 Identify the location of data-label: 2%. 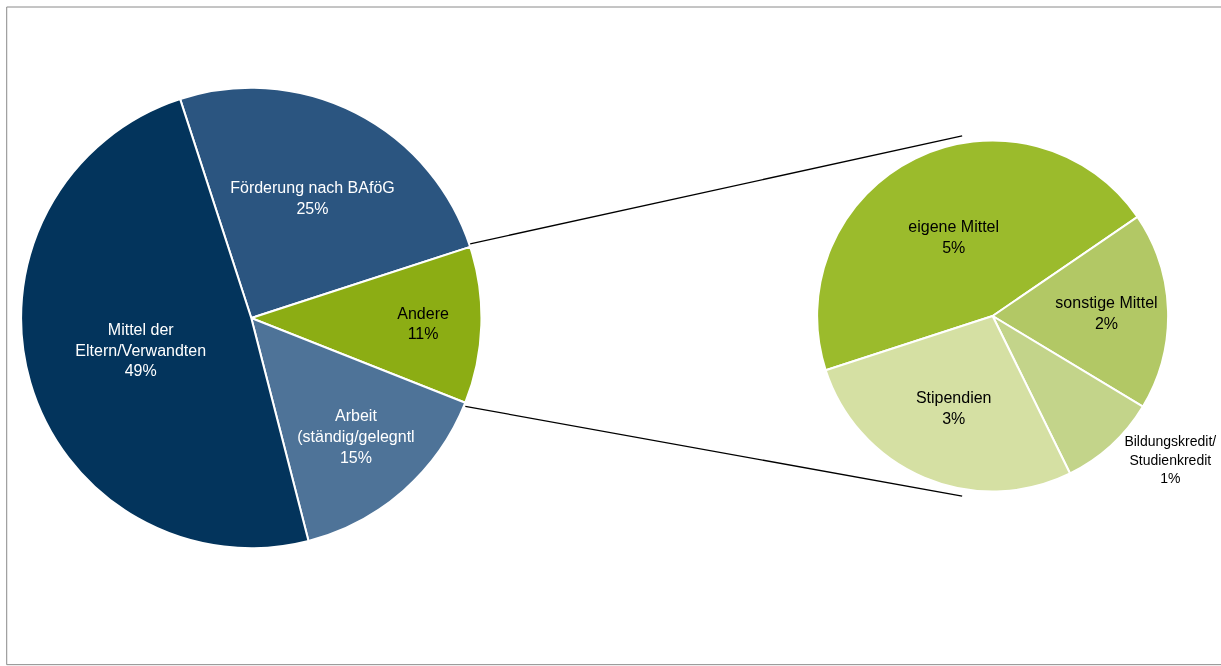
(1106, 323).